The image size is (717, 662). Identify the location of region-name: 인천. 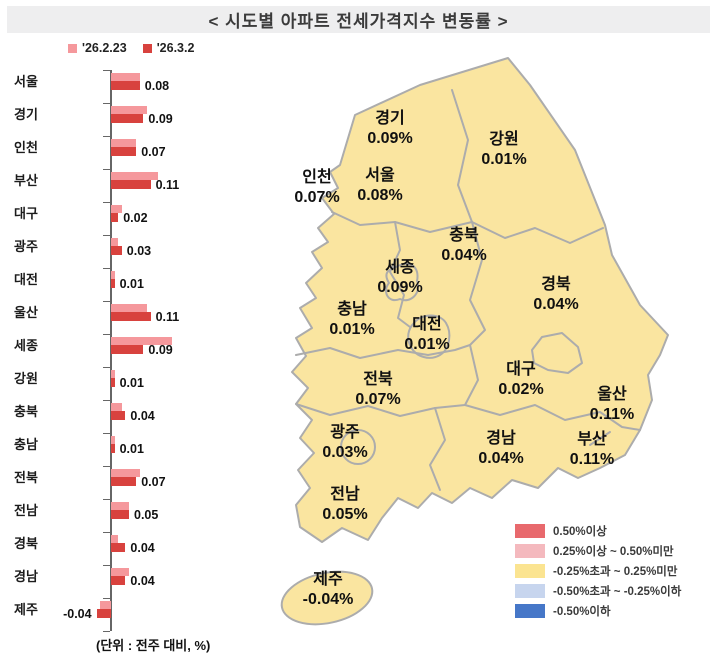
(317, 177).